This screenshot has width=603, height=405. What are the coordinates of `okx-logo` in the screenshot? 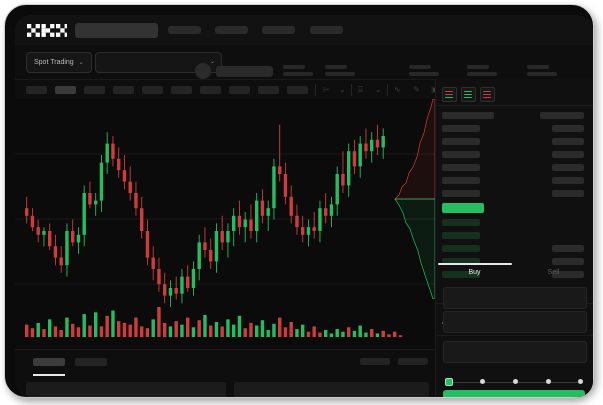 It's located at (47, 30).